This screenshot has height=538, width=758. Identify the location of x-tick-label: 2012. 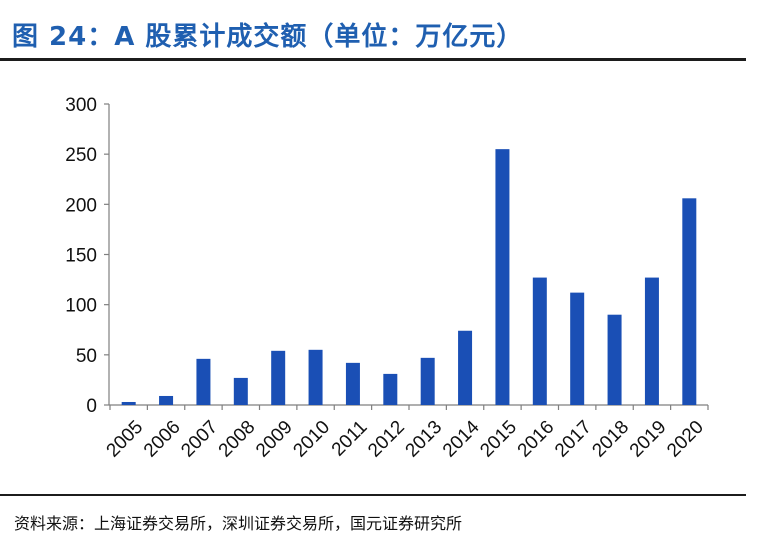
(386, 439).